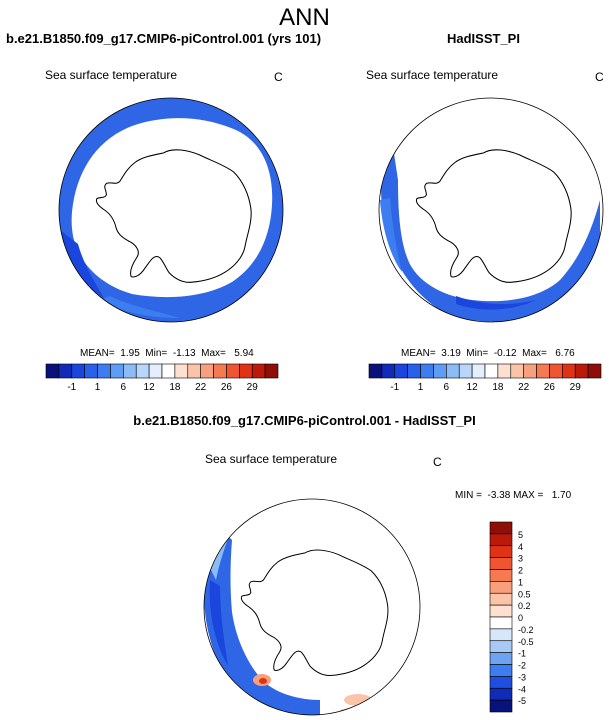  I want to click on panel2-units-label: C, so click(599, 77).